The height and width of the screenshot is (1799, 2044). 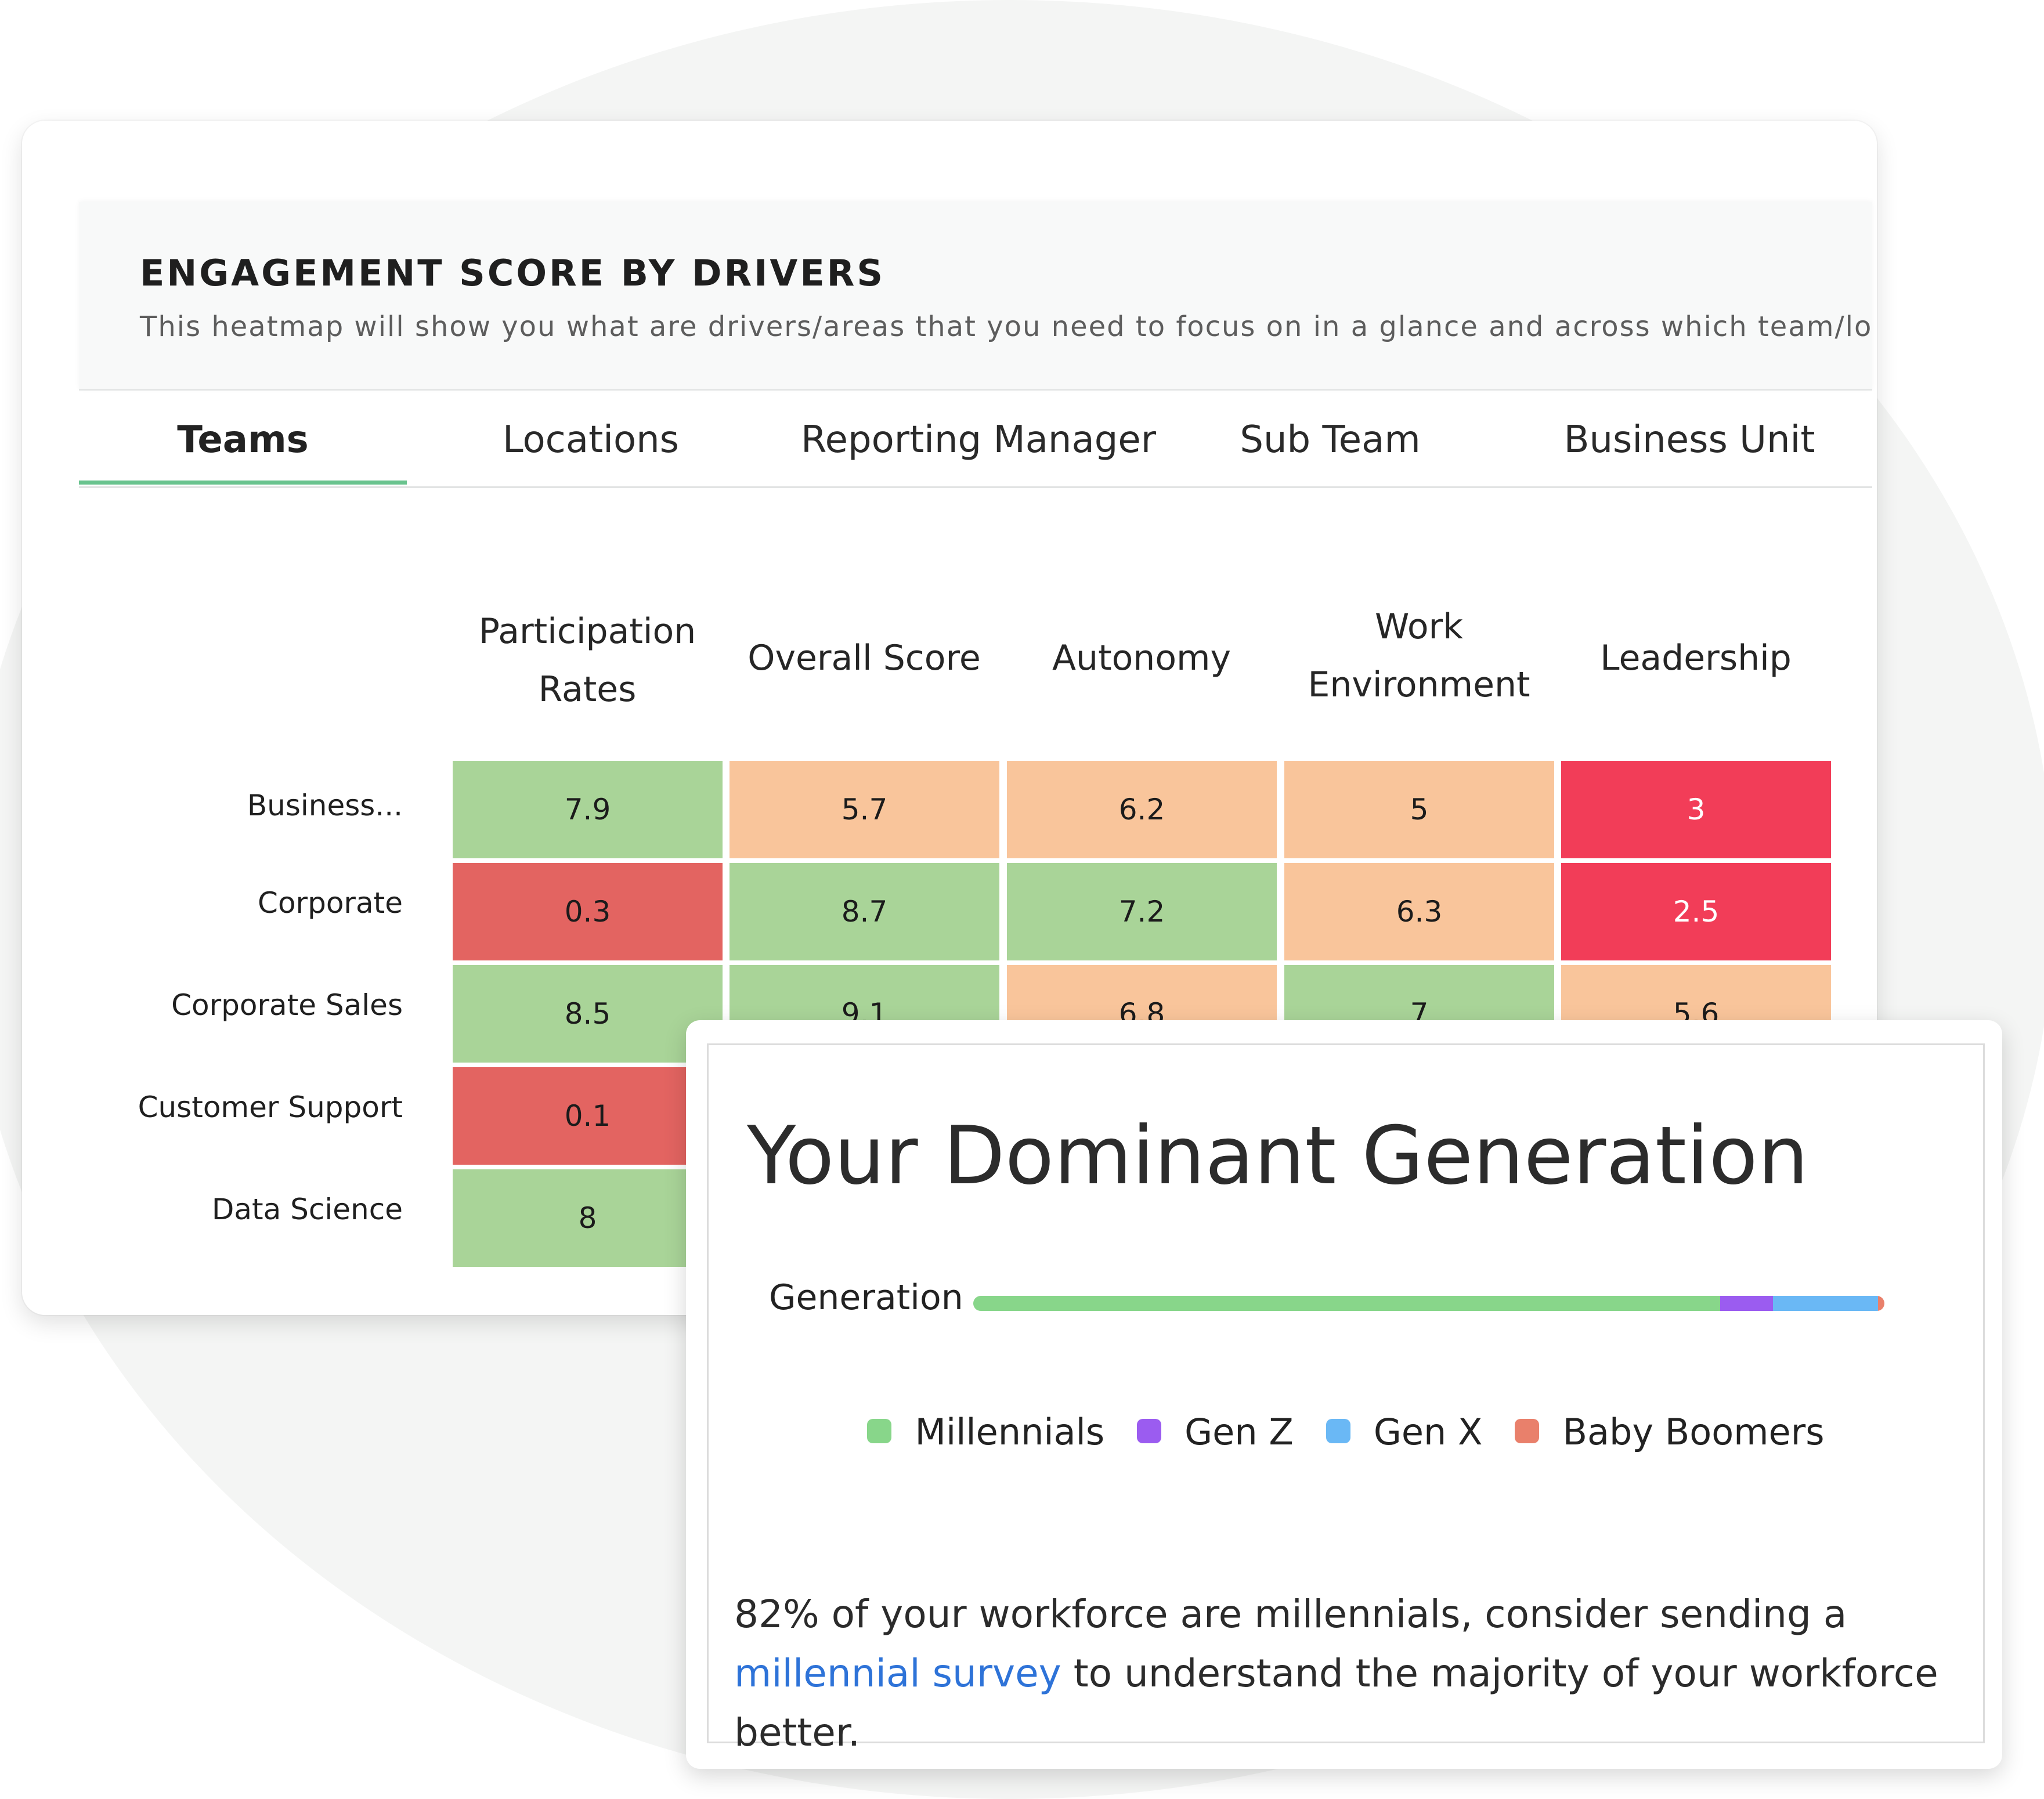 I want to click on heatmap-cell: 2.5, so click(x=1696, y=911).